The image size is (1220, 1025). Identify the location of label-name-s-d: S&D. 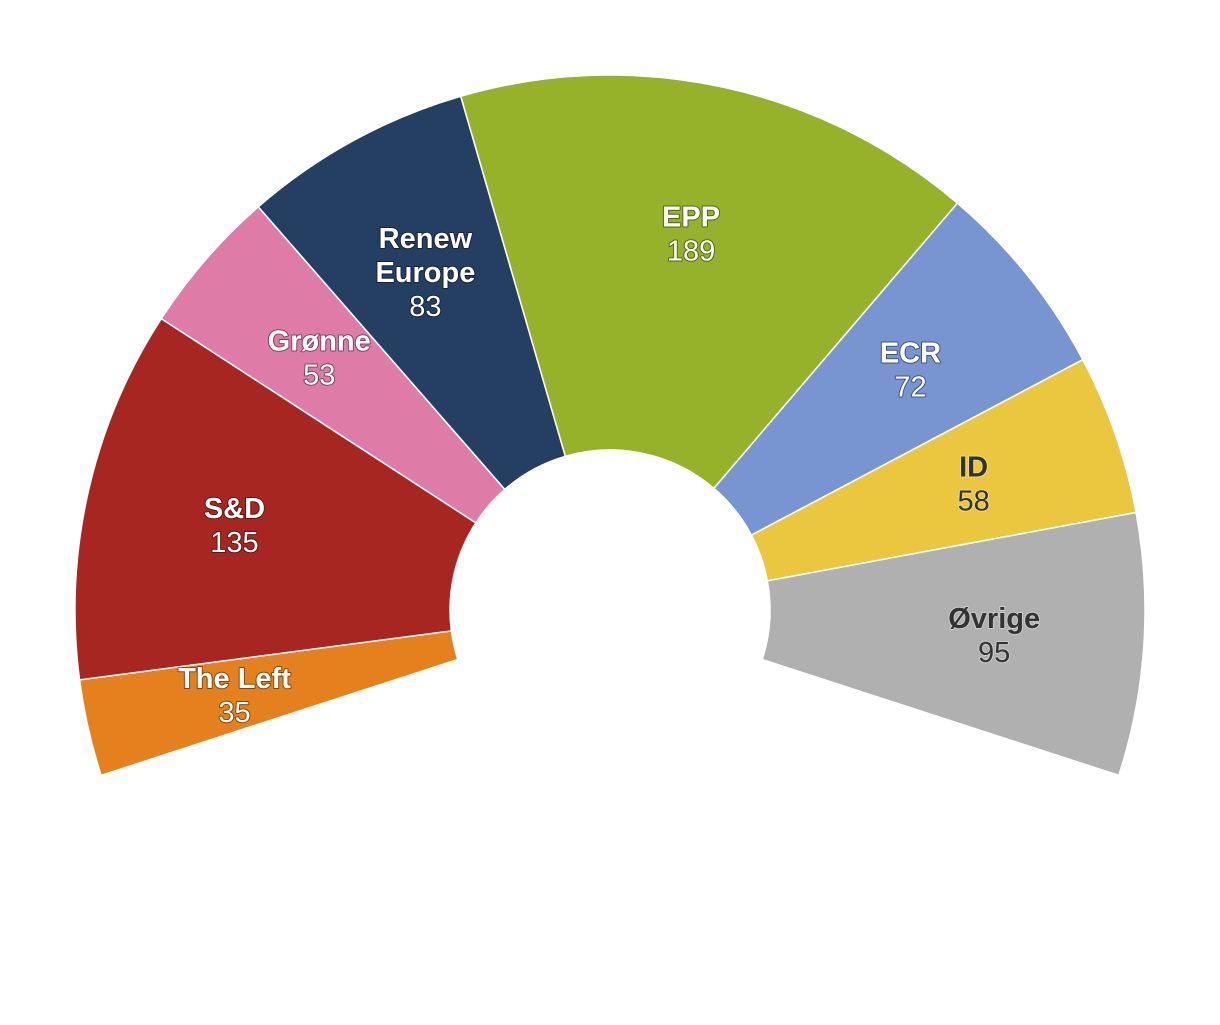
(234, 509).